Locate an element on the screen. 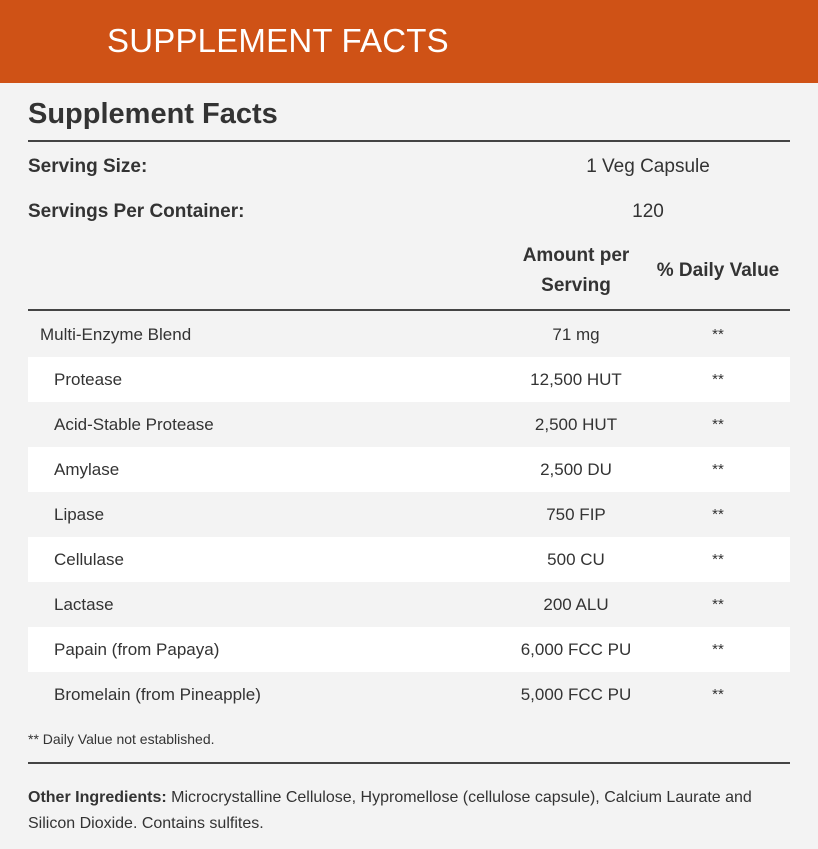  daily-value-header: % Daily Value is located at coordinates (718, 270).